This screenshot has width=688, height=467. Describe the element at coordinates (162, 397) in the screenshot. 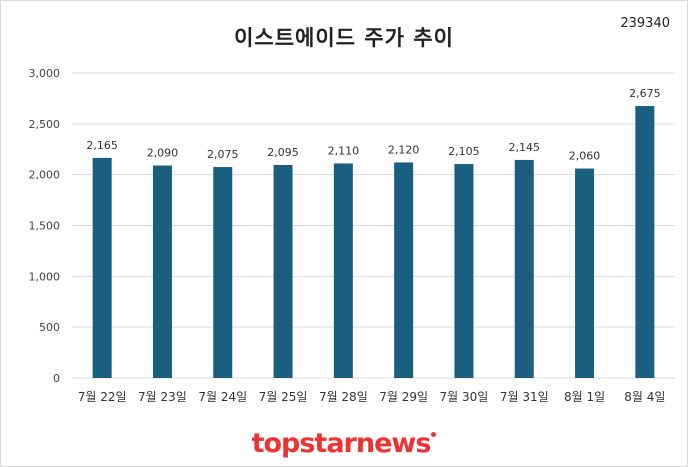

I see `x-tick-label: 7월 23일` at that location.